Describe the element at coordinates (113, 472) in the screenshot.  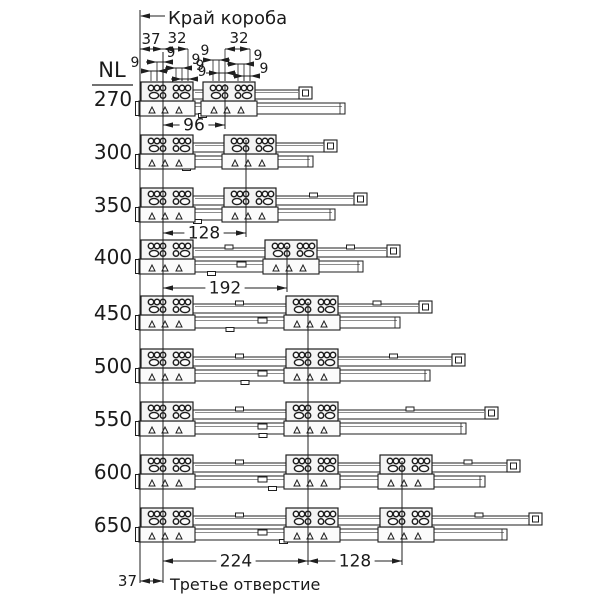
I see `nl-value: 600` at that location.